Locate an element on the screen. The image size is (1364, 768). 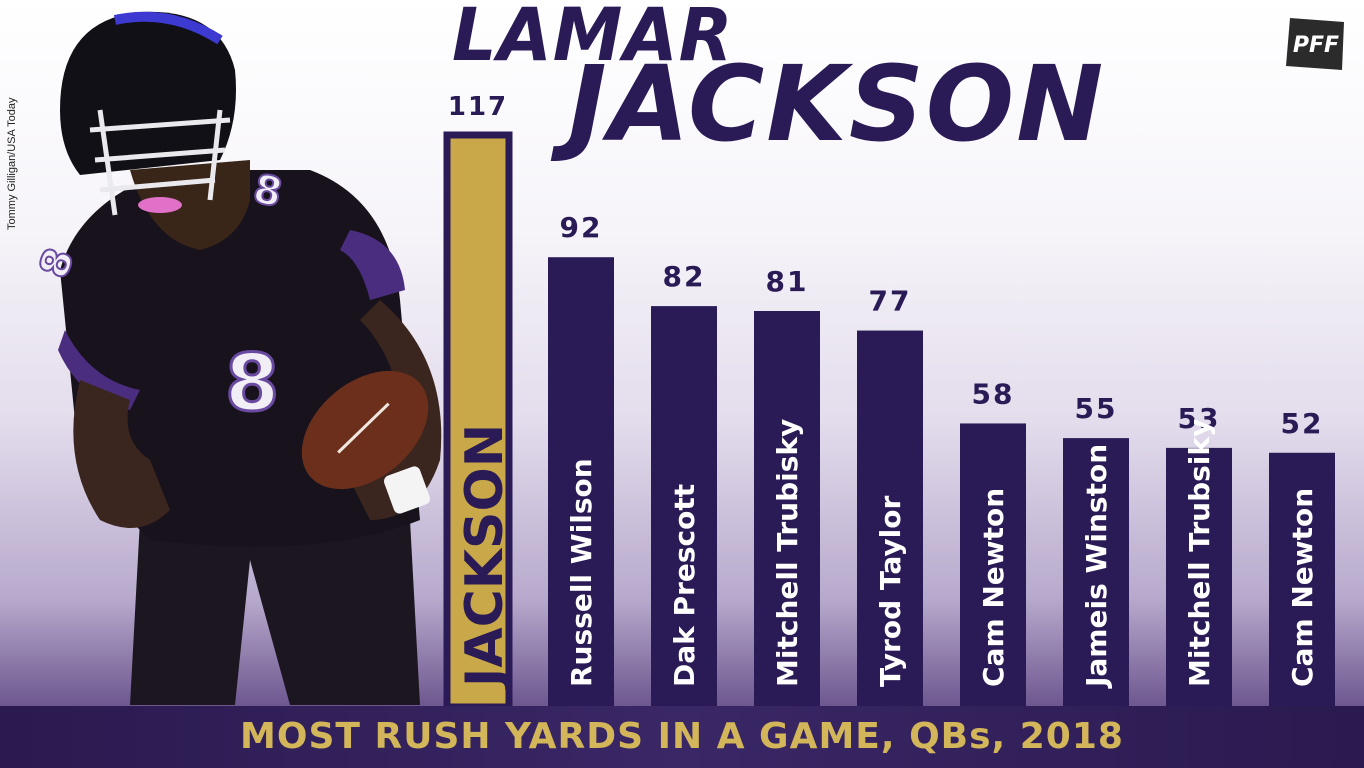
pff-logo-text: PFF is located at coordinates (1316, 45).